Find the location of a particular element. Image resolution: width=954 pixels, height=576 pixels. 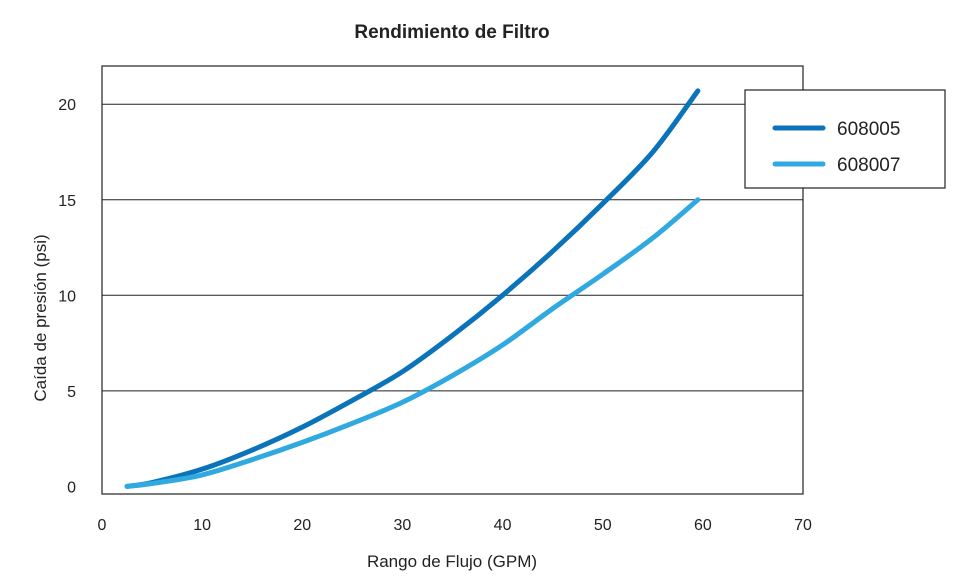

legend-box is located at coordinates (845, 139).